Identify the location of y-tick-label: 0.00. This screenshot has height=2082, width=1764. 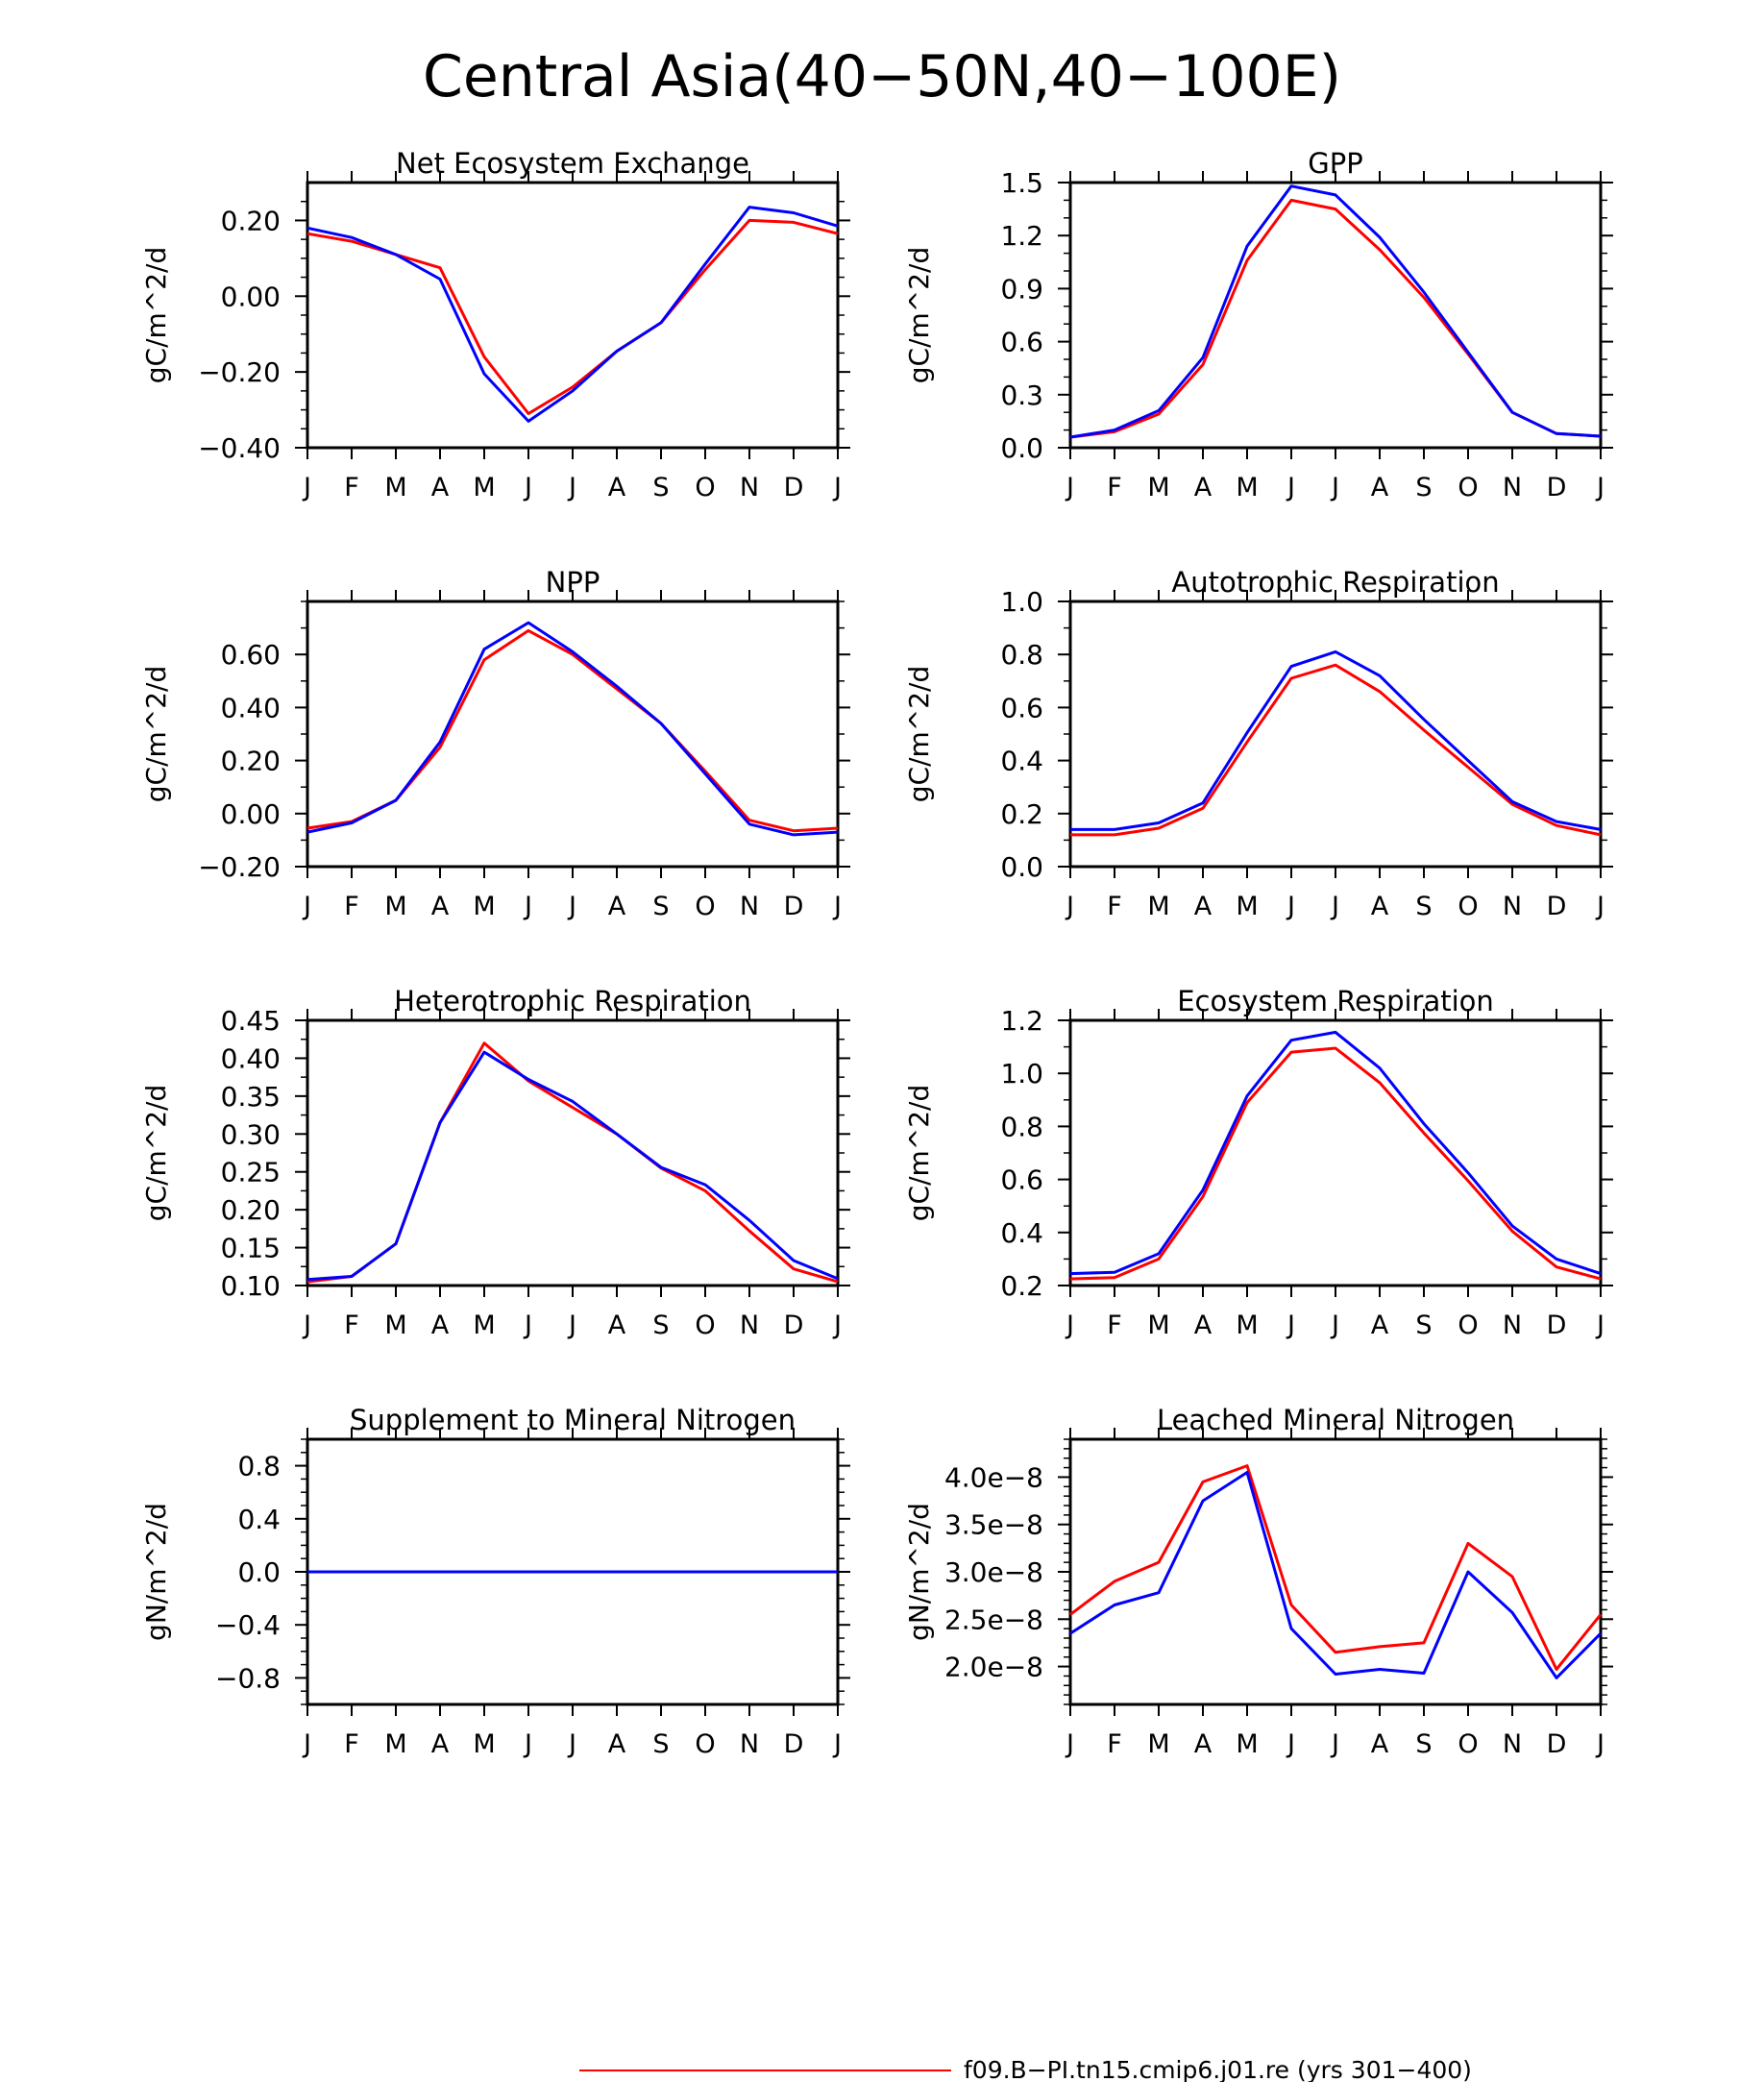
(251, 814).